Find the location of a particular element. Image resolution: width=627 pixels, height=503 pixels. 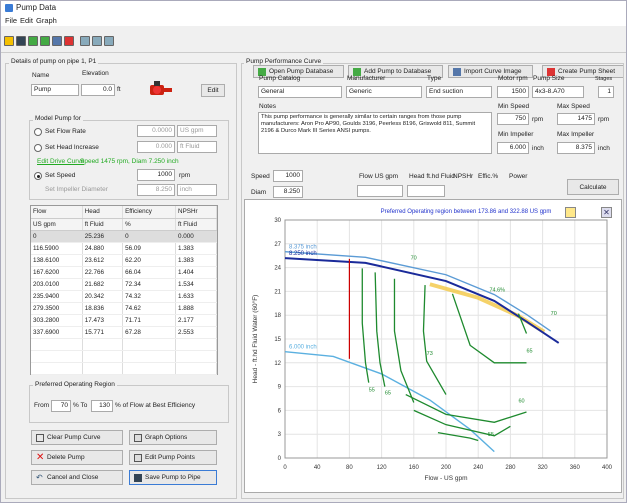

table-row: 203.0100 21.682 72.34 1.534 is located at coordinates (124, 284).